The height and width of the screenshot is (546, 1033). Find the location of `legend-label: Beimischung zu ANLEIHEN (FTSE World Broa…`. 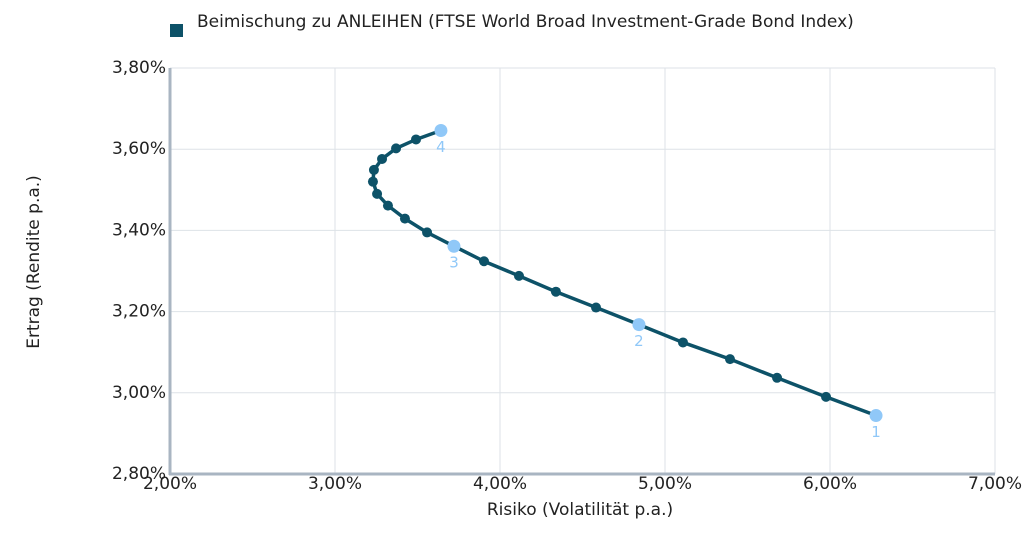

legend-label: Beimischung zu ANLEIHEN (FTSE World Broa… is located at coordinates (525, 22).